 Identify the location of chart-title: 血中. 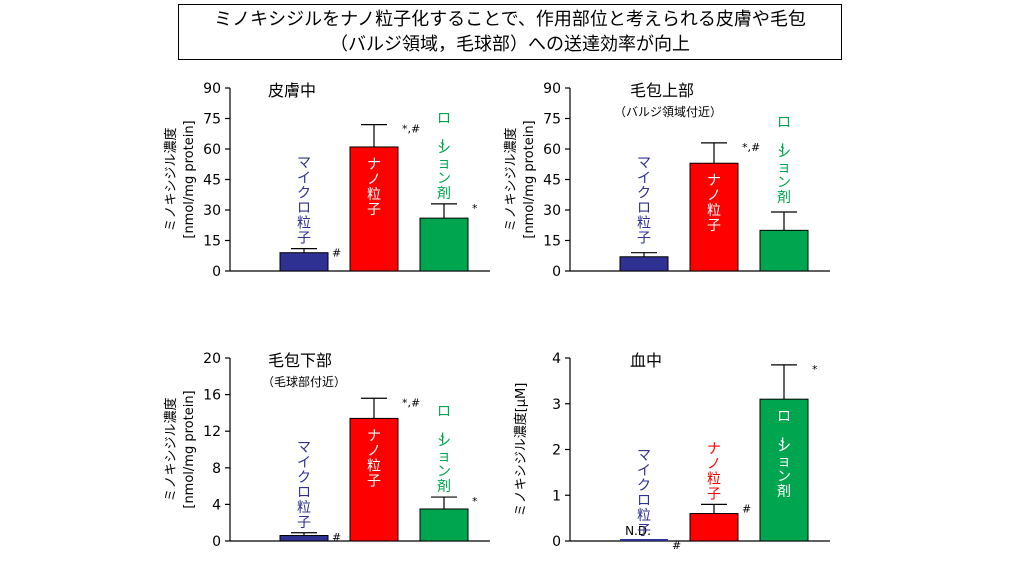
(646, 360).